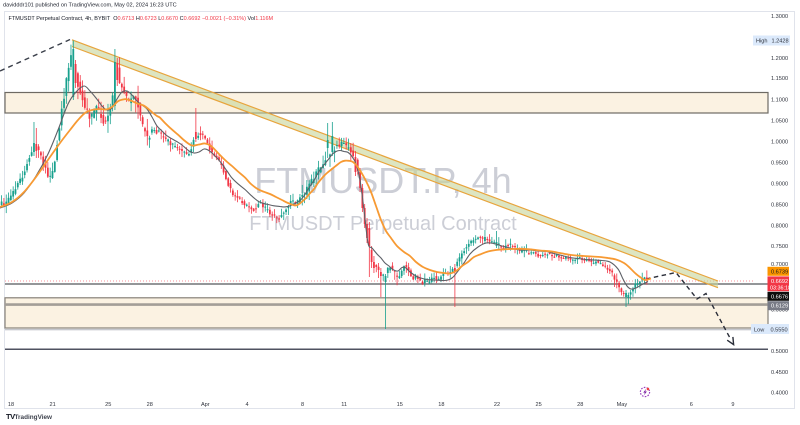 The width and height of the screenshot is (800, 425). I want to click on svg-text: TradingView, so click(34, 417).